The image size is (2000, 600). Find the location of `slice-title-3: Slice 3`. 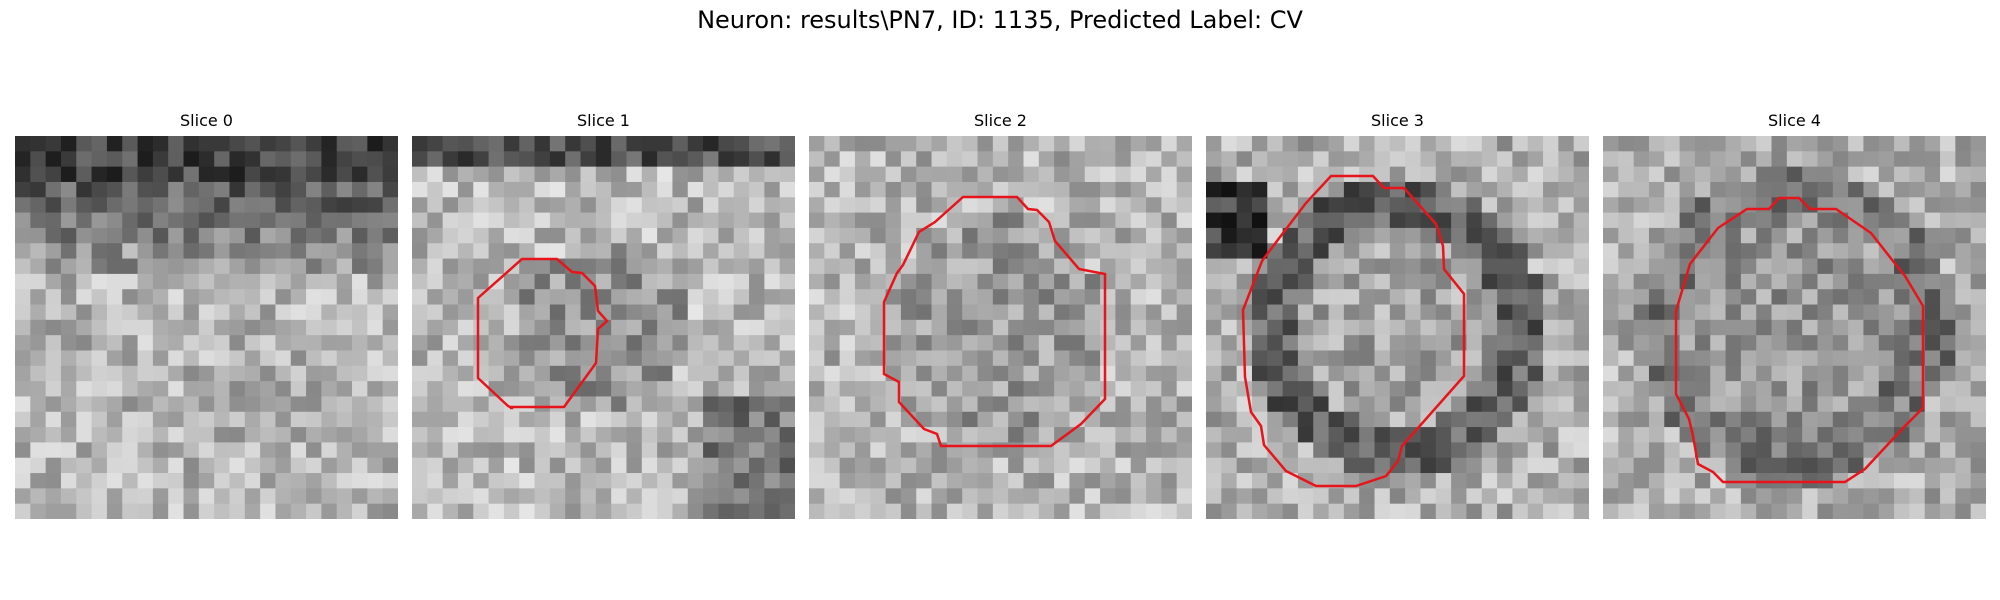

slice-title-3: Slice 3 is located at coordinates (1397, 120).